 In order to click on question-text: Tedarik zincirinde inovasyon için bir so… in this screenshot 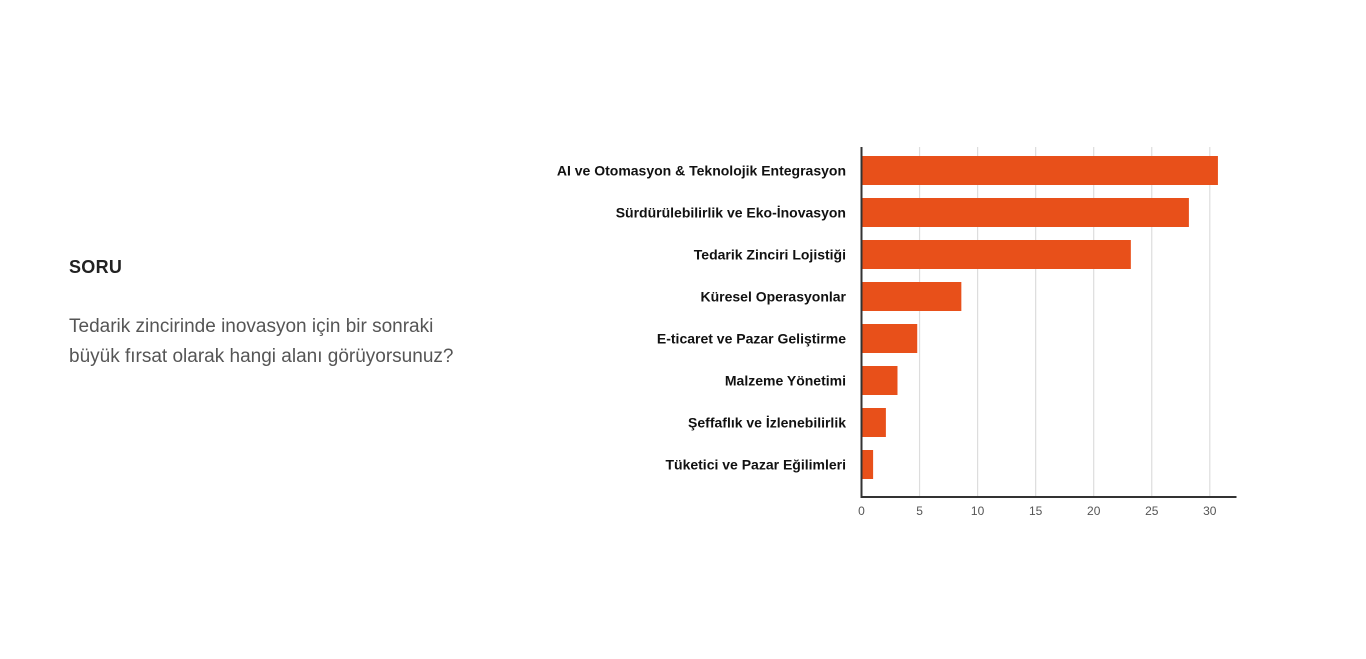, I will do `click(261, 341)`.